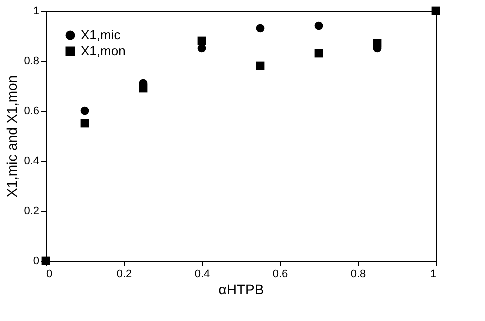 This screenshot has width=485, height=321. I want to click on legend-label: X1,mic, so click(101, 35).